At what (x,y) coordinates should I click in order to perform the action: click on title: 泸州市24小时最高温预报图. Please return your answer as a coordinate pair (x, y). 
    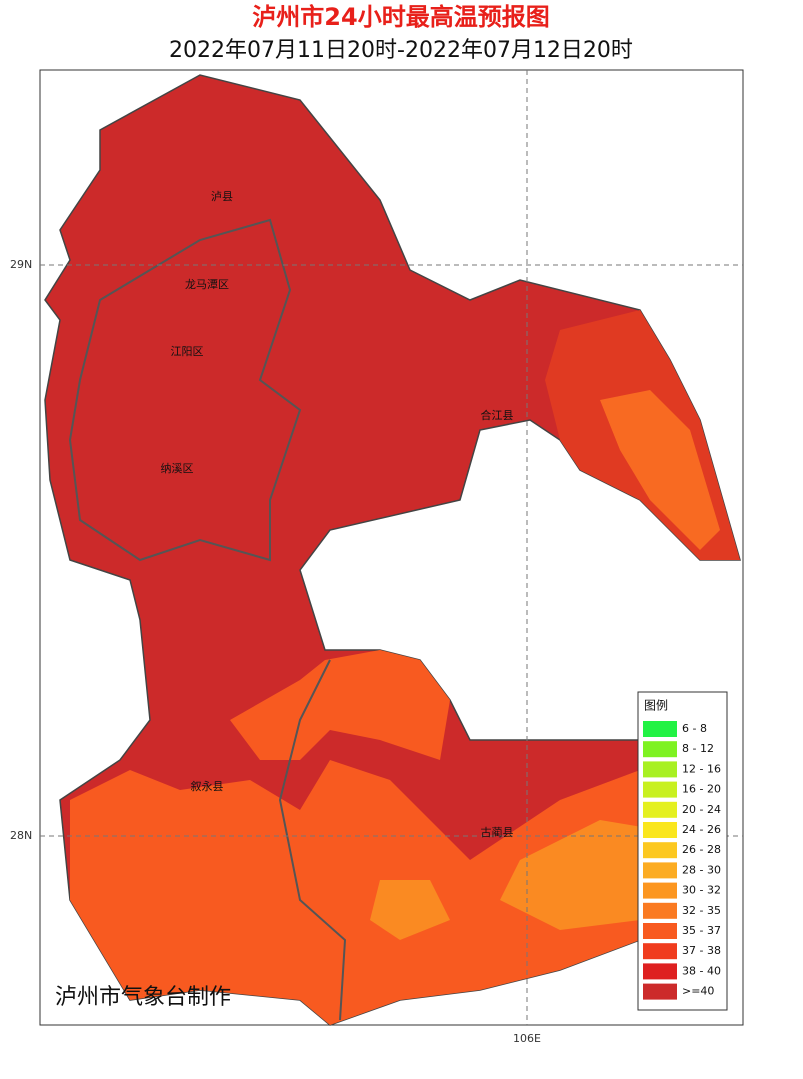
    Looking at the image, I should click on (400, 17).